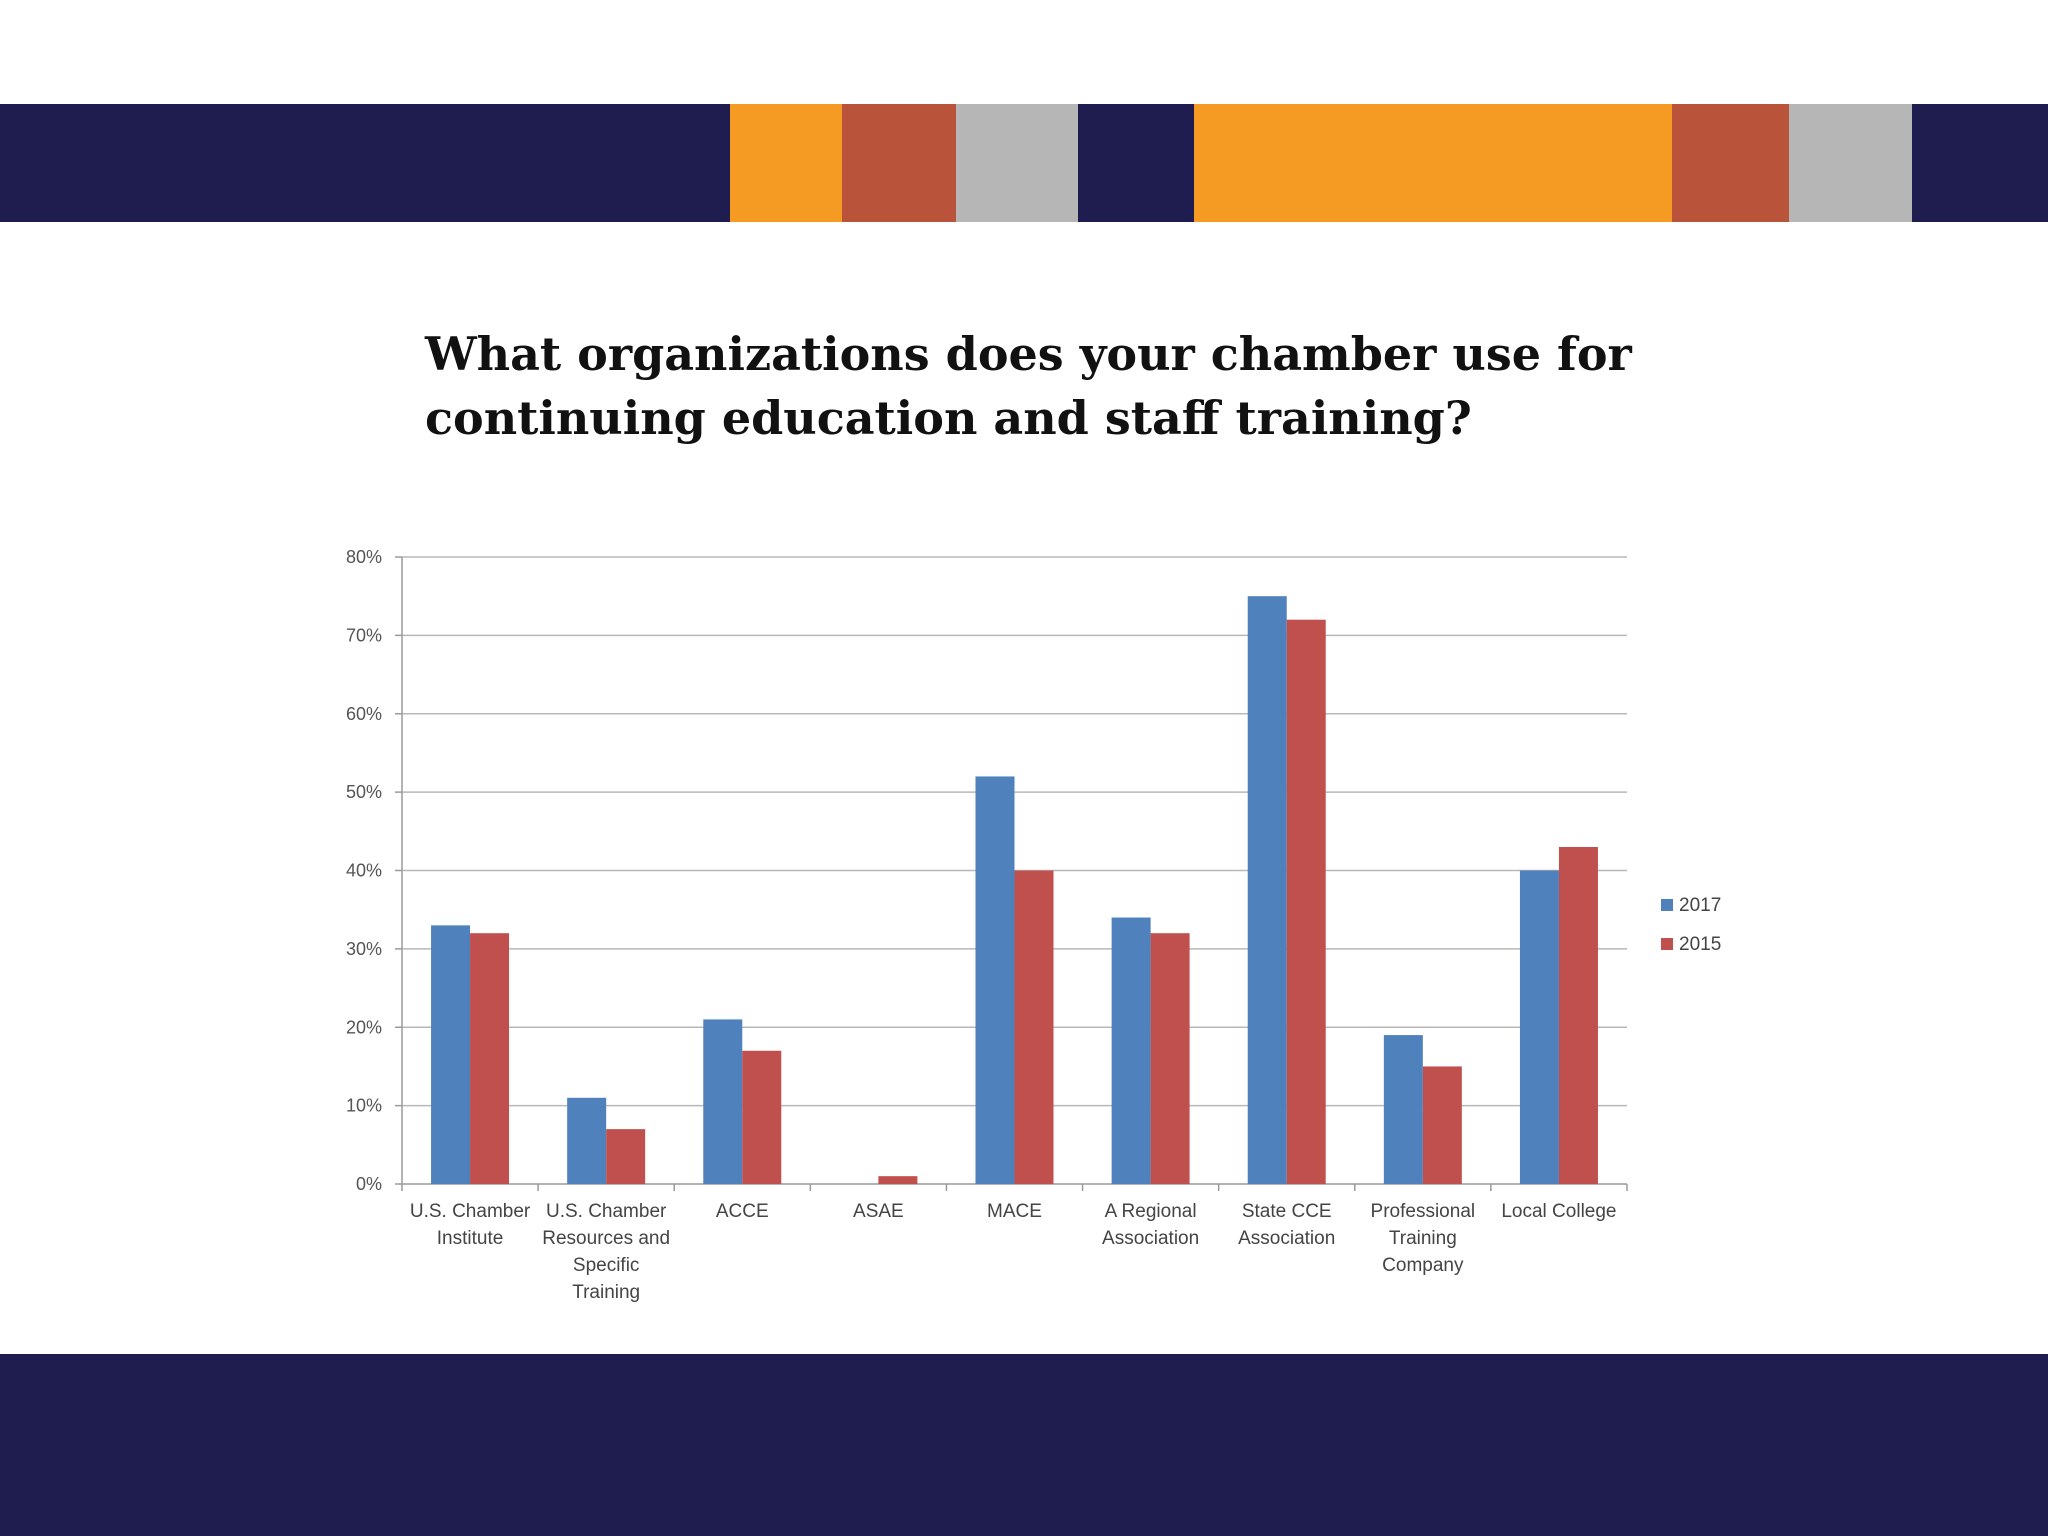  I want to click on x-category-label: A Regional, so click(1151, 1211).